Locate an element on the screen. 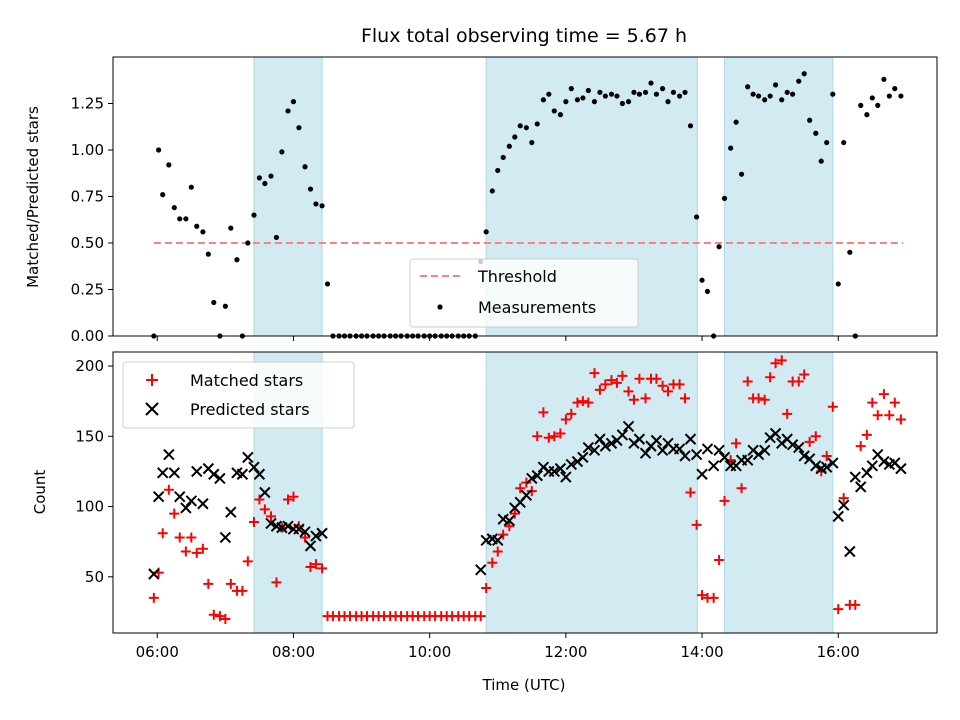  y-tick-label: 0.75 is located at coordinates (87, 197).